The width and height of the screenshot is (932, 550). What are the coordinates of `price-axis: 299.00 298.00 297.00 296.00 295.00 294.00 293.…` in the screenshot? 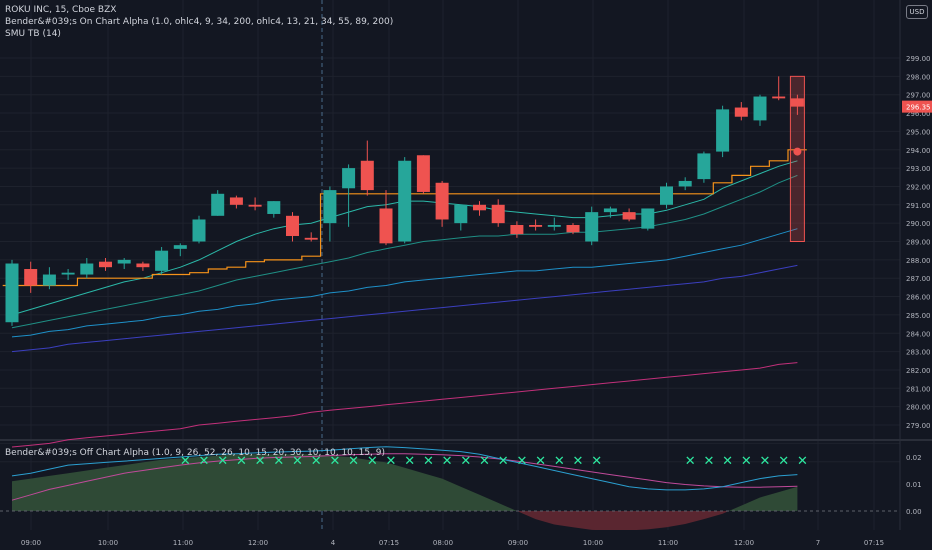 It's located at (917, 285).